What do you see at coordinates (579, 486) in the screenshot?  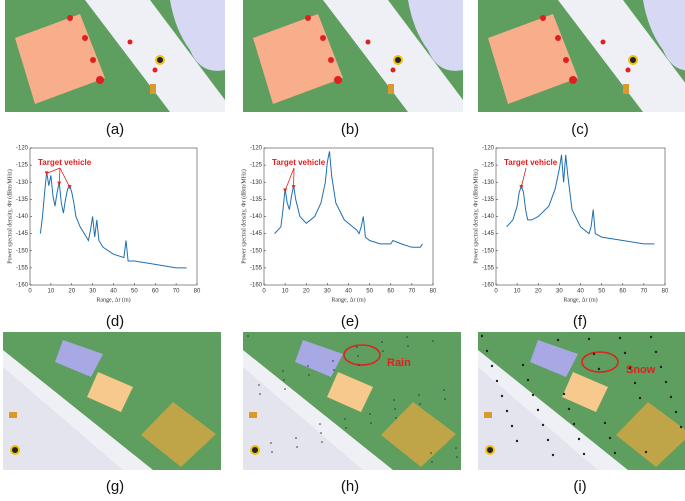 I see `panel-label: (i)` at bounding box center [579, 486].